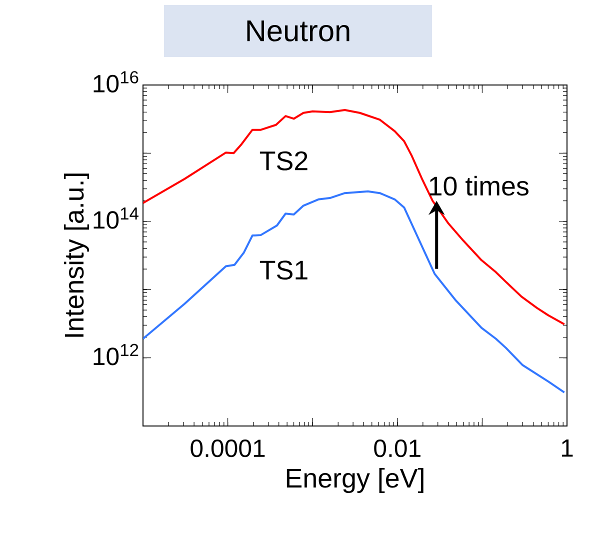  I want to click on x-tick-label: 0.01, so click(397, 448).